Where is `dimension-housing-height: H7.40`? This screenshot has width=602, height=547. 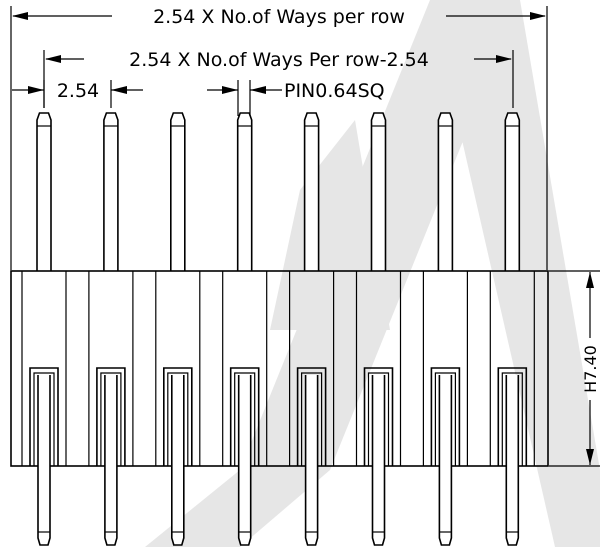
dimension-housing-height: H7.40 is located at coordinates (574, 368).